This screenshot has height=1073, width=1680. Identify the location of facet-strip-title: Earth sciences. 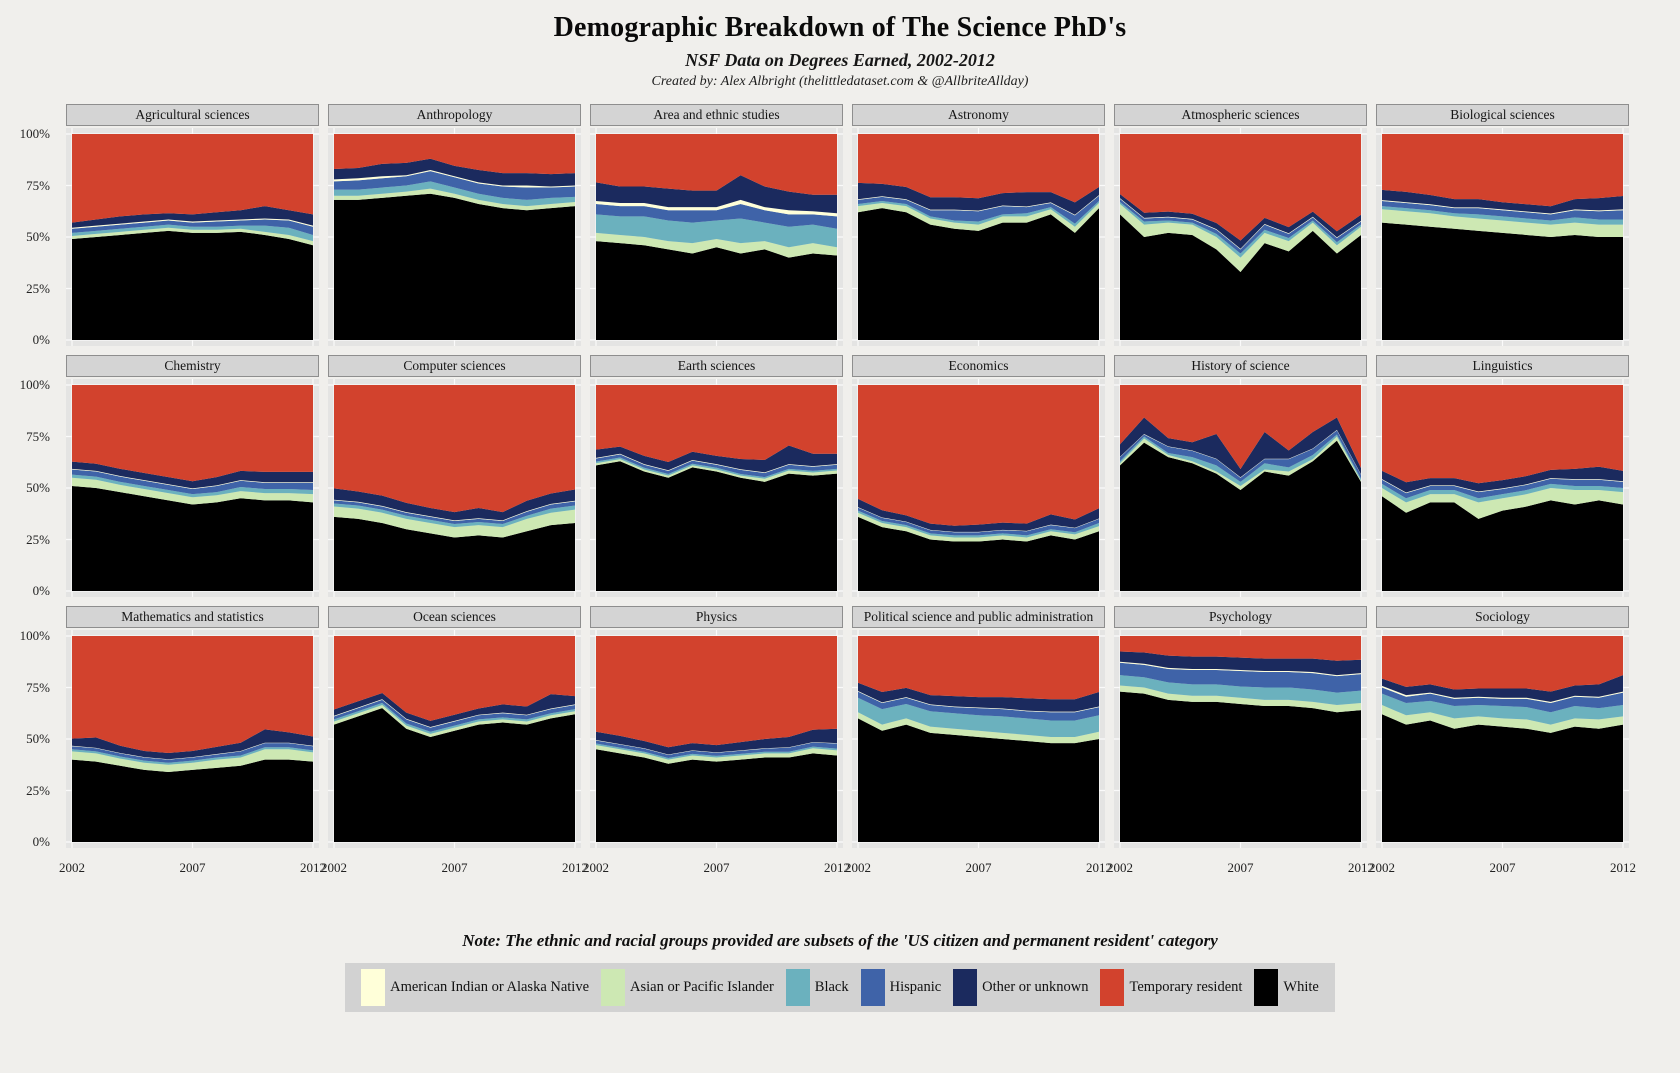
(716, 366).